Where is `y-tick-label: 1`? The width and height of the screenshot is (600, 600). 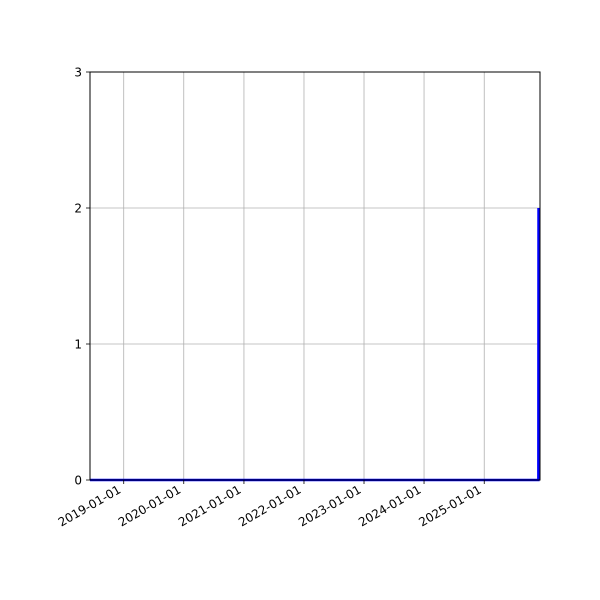 y-tick-label: 1 is located at coordinates (78, 345).